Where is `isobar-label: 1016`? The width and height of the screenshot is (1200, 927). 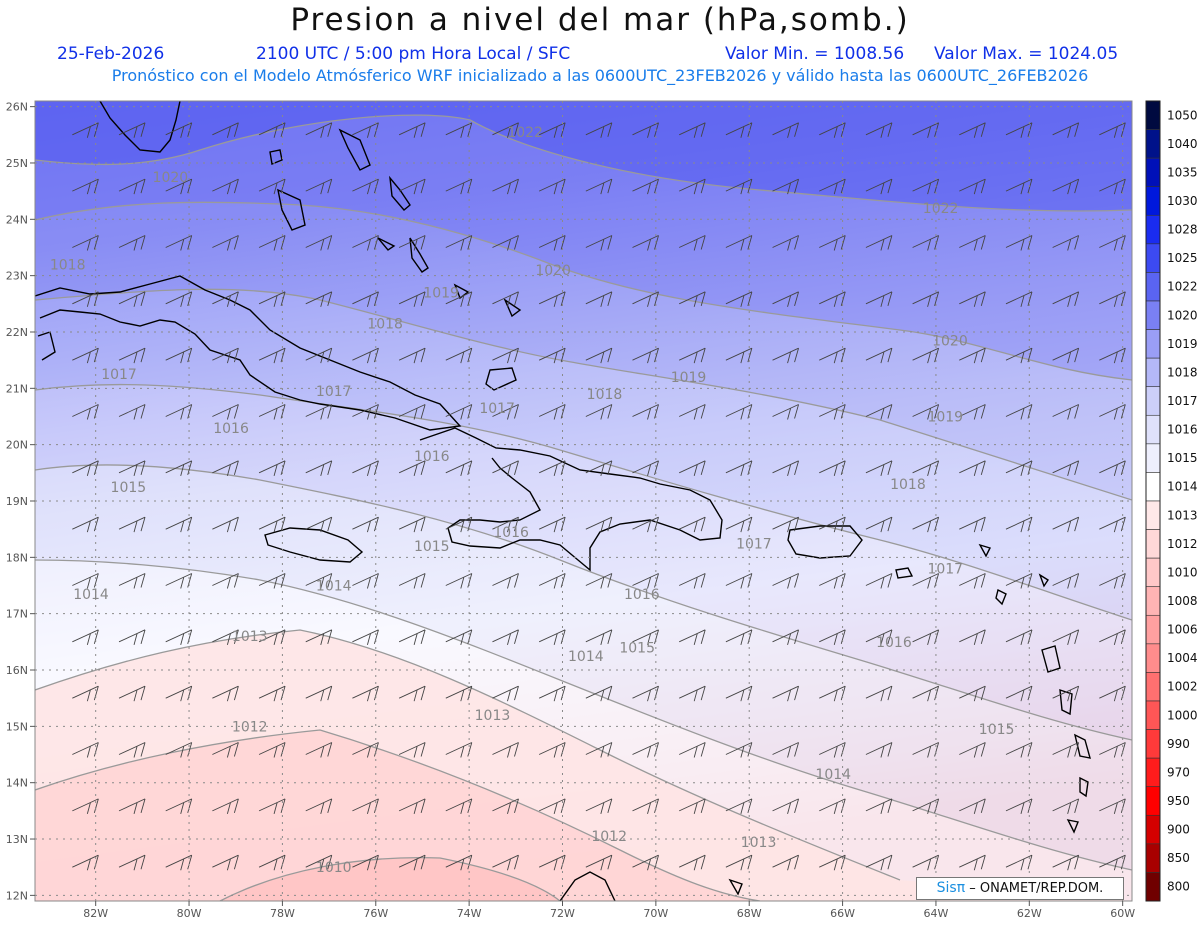 isobar-label: 1016 is located at coordinates (894, 643).